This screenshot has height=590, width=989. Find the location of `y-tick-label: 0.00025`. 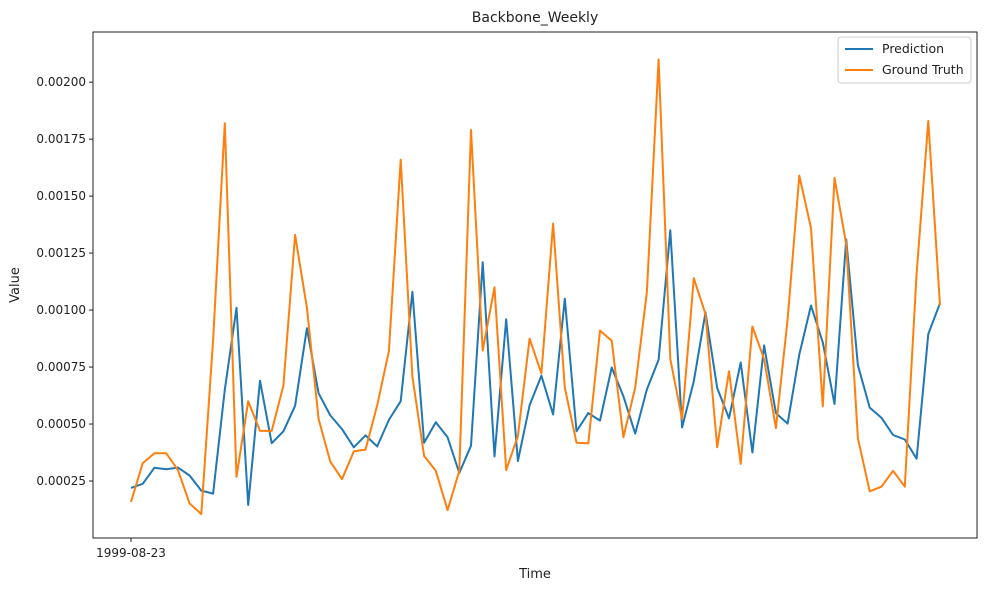

y-tick-label: 0.00025 is located at coordinates (61, 481).